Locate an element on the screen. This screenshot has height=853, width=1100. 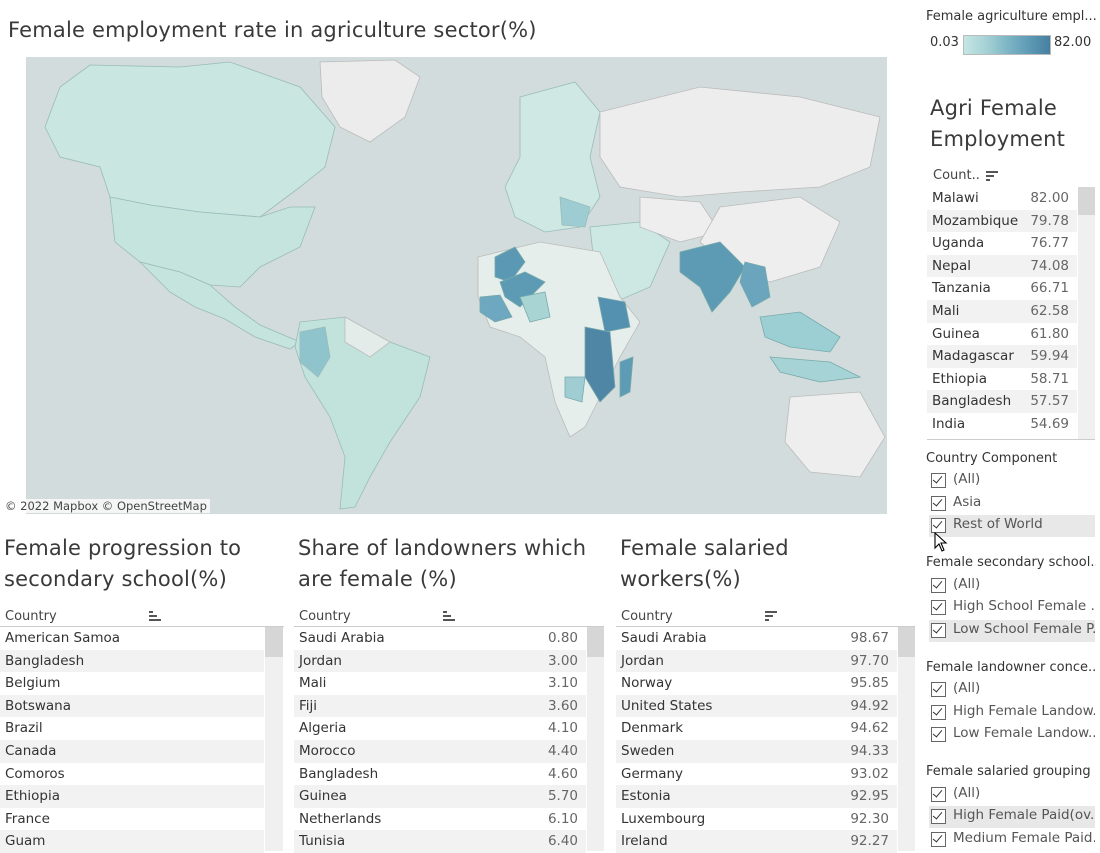
table-row: Estonia 92.95 is located at coordinates (756, 796).